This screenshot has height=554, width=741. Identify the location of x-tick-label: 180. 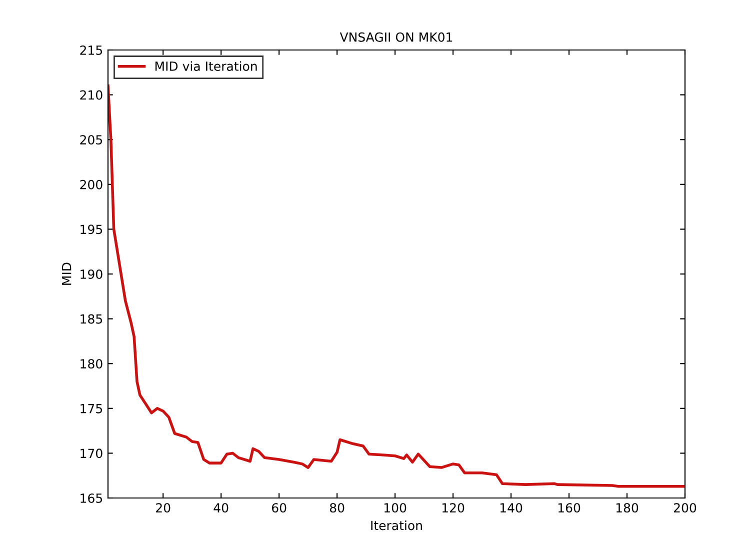
(627, 508).